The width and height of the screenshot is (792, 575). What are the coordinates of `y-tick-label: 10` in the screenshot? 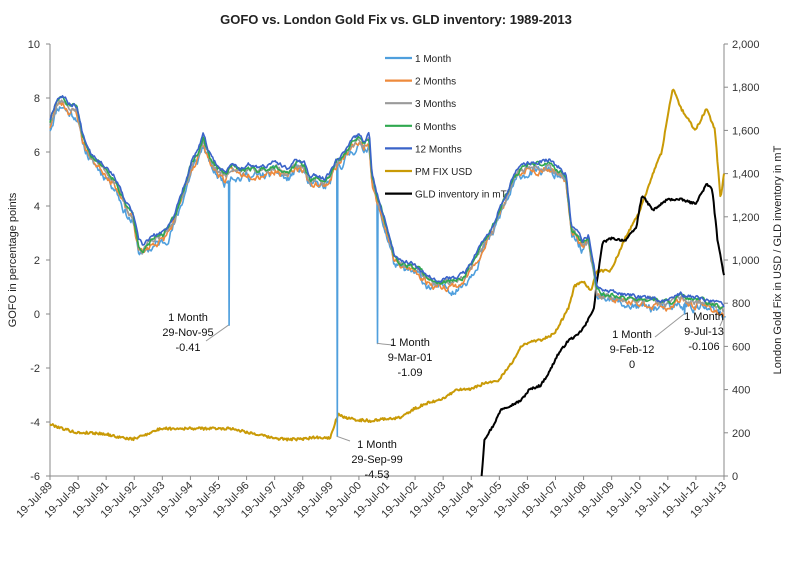 It's located at (34, 45).